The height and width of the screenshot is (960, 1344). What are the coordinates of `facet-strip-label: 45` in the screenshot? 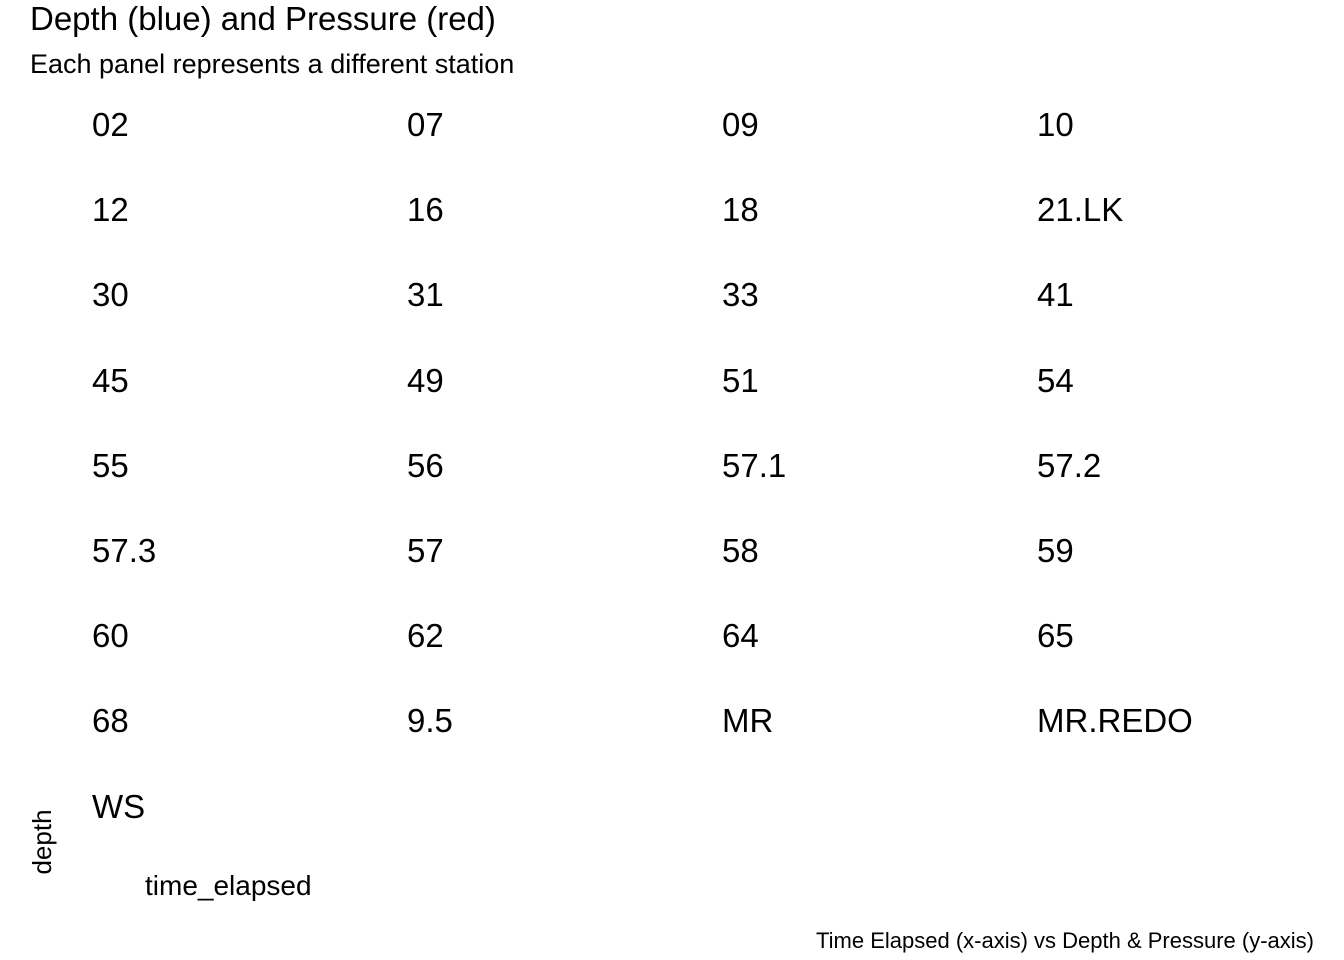 It's located at (110, 380).